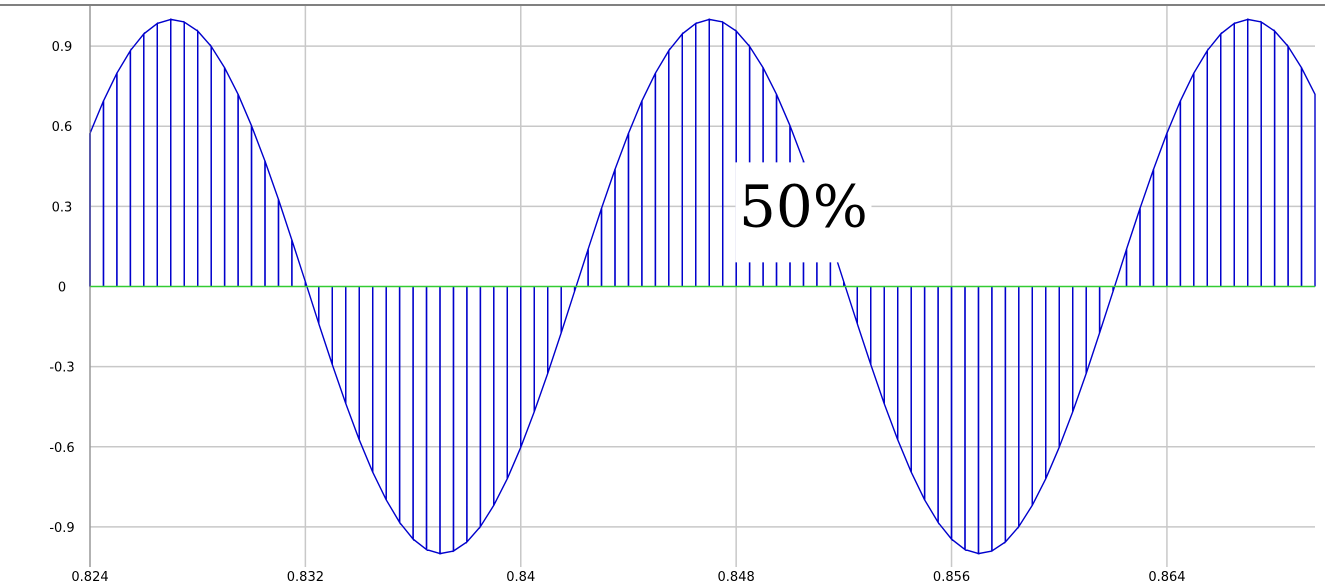  What do you see at coordinates (89, 577) in the screenshot?
I see `x-tick-label: 0.824` at bounding box center [89, 577].